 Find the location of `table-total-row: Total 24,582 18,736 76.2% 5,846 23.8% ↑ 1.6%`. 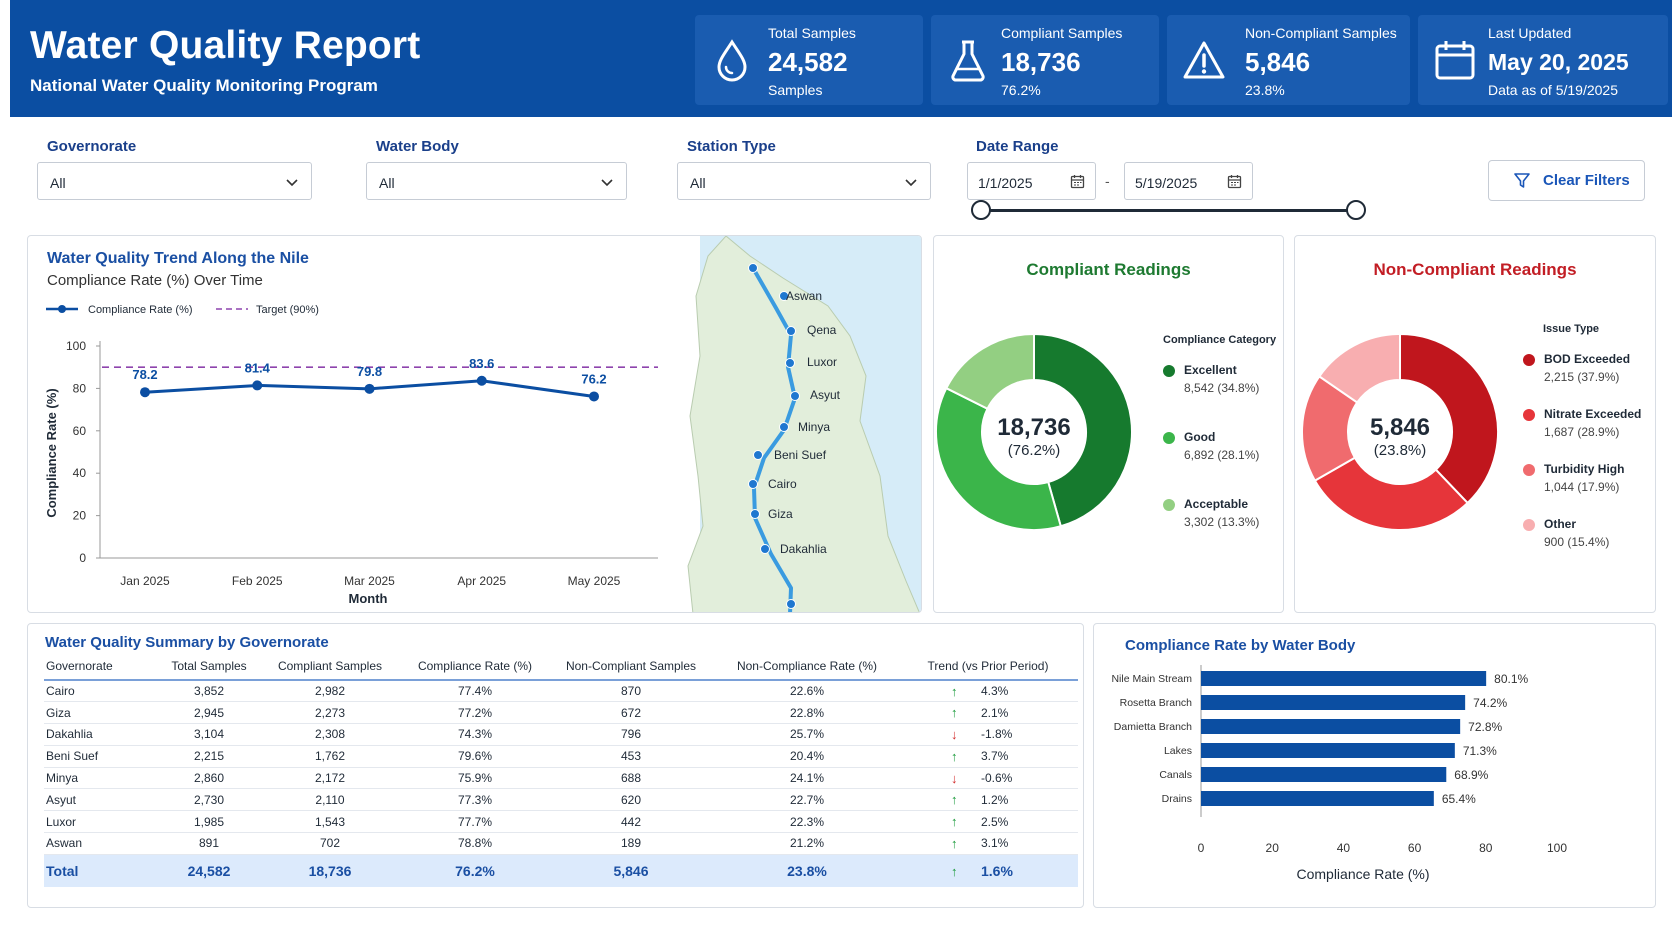

table-total-row: Total 24,582 18,736 76.2% 5,846 23.8% ↑ 1.6% is located at coordinates (561, 871).